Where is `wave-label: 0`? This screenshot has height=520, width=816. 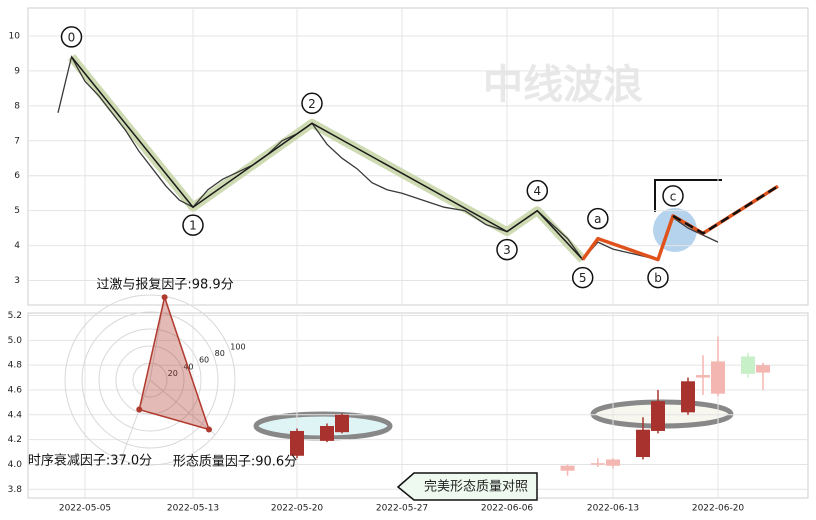 wave-label: 0 is located at coordinates (72, 37).